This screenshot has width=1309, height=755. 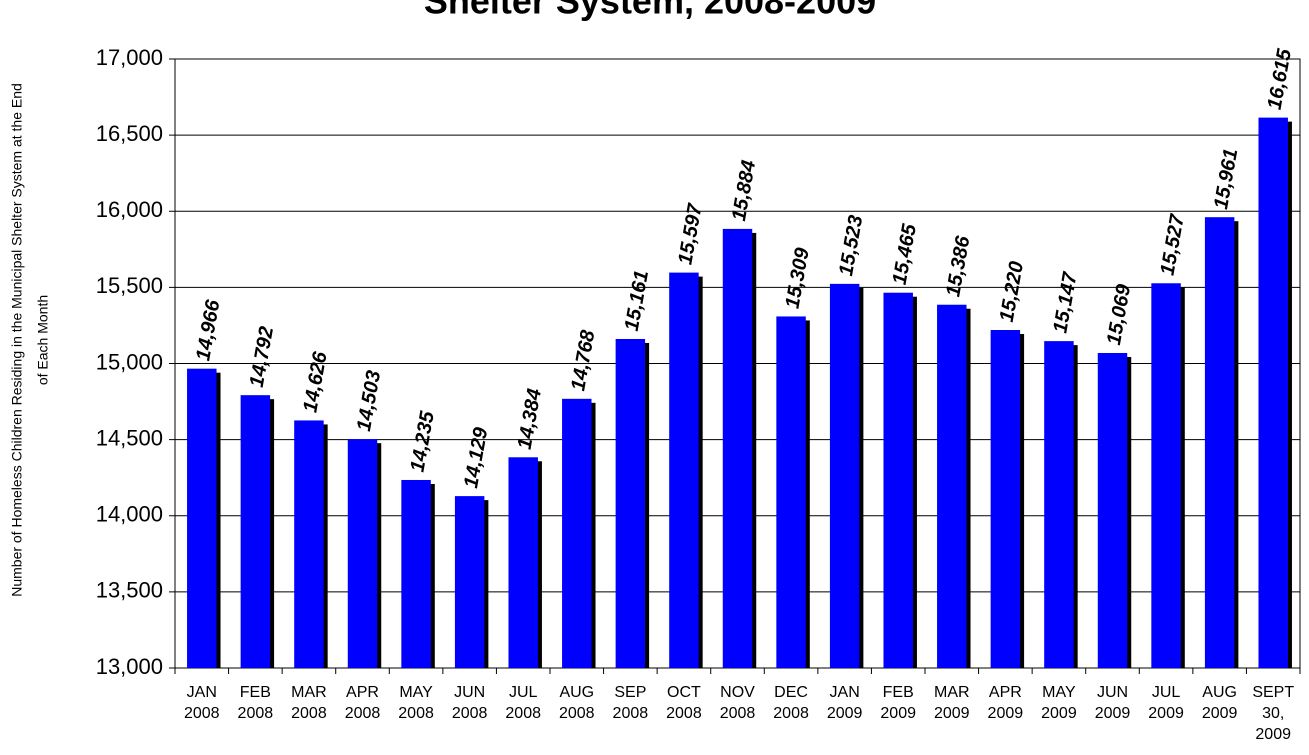 I want to click on value-label: 14,503, so click(x=369, y=401).